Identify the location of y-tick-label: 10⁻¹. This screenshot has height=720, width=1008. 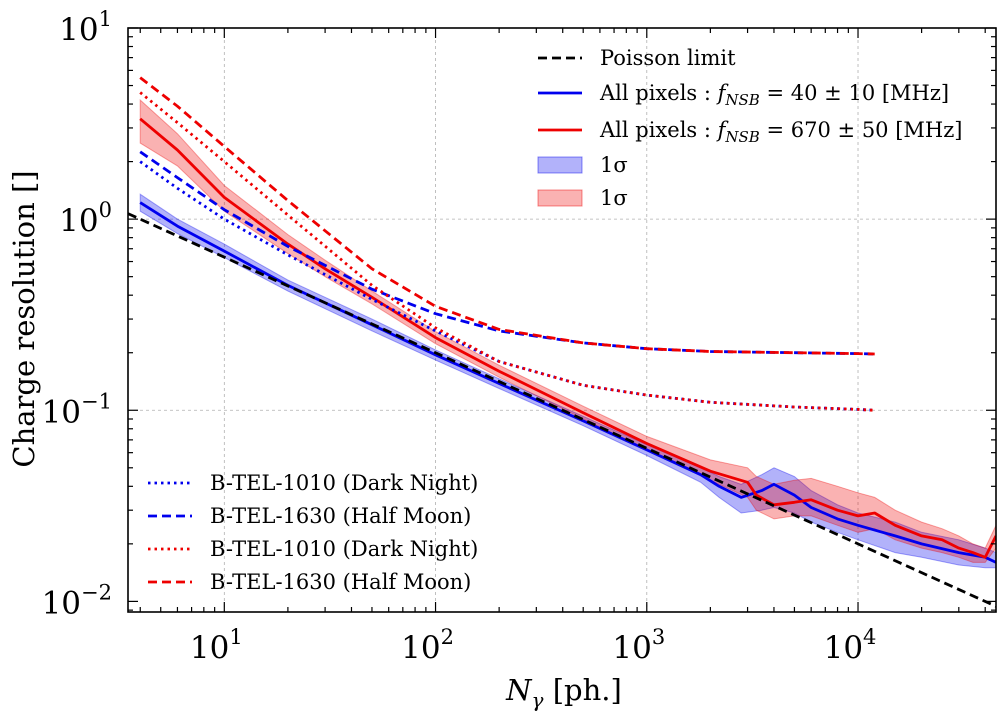
(77, 409).